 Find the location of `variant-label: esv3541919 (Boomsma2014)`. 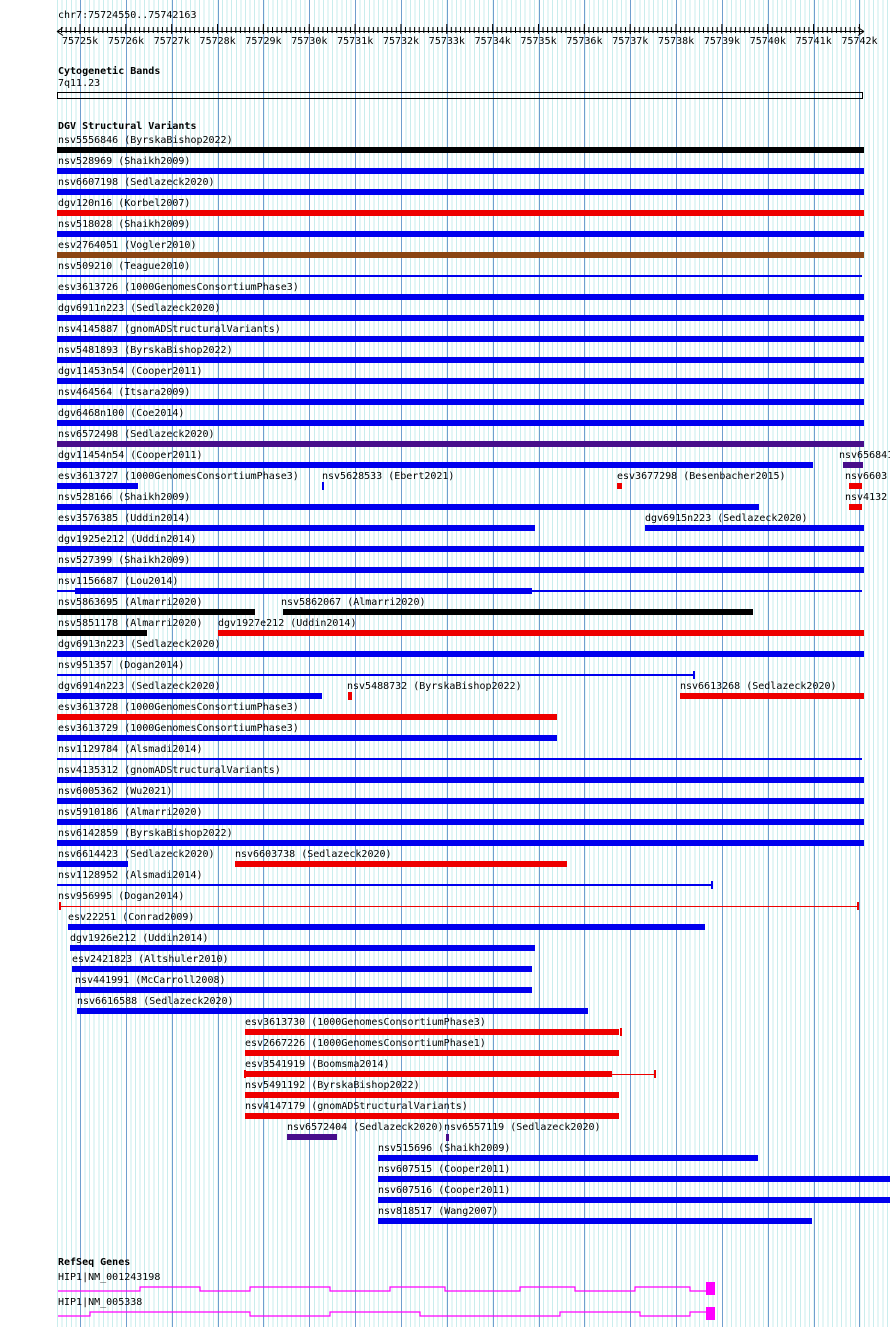

variant-label: esv3541919 (Boomsma2014) is located at coordinates (317, 1064).